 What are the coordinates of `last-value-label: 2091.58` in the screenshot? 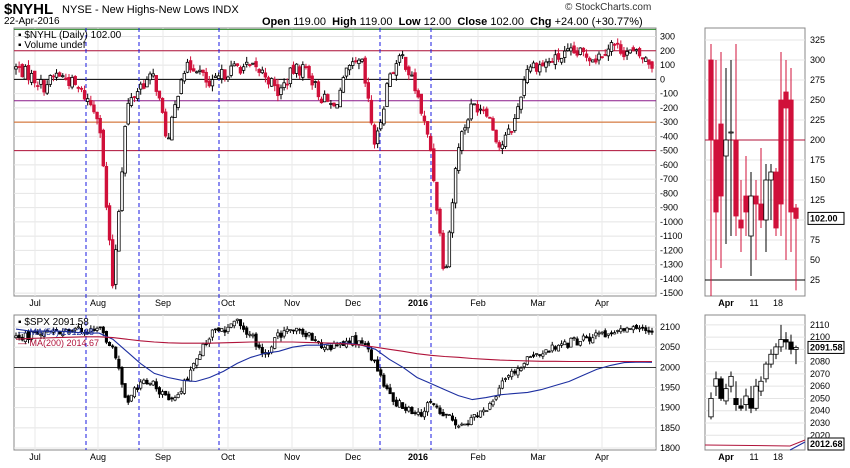 It's located at (826, 347).